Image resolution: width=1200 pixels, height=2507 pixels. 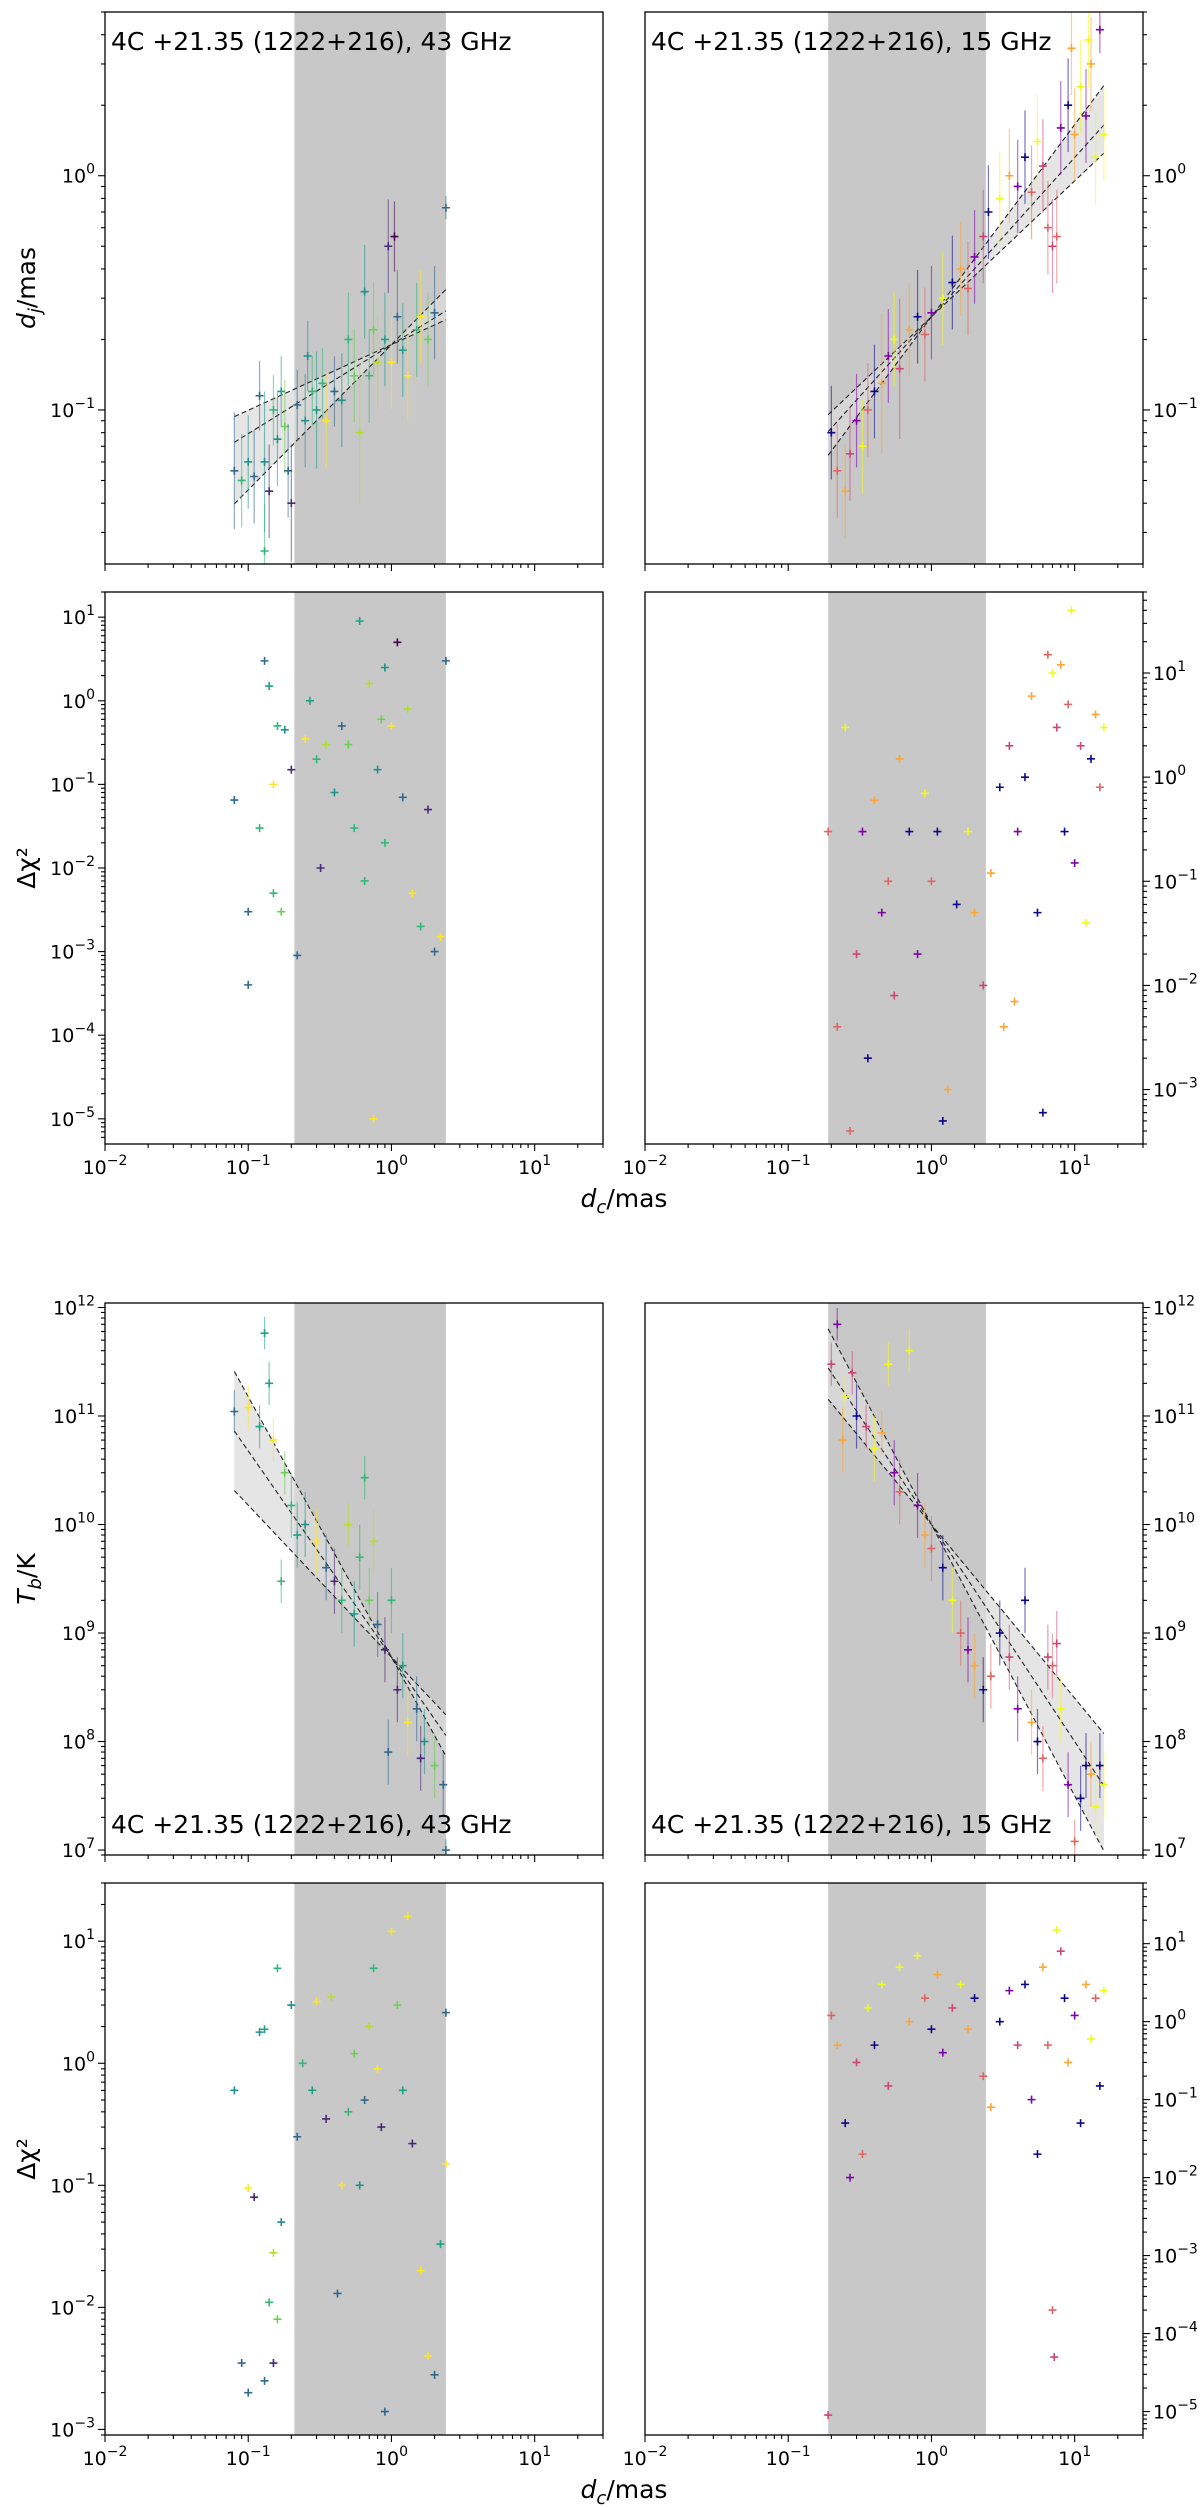 What do you see at coordinates (1175, 409) in the screenshot?
I see `y-tick-label: 10⁻¹` at bounding box center [1175, 409].